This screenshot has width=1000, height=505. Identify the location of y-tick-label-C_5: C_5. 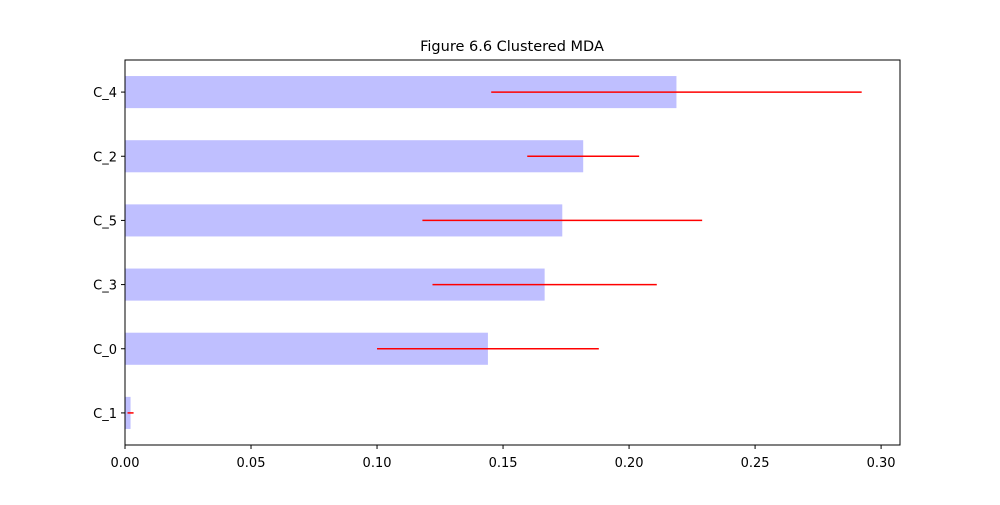
(105, 221).